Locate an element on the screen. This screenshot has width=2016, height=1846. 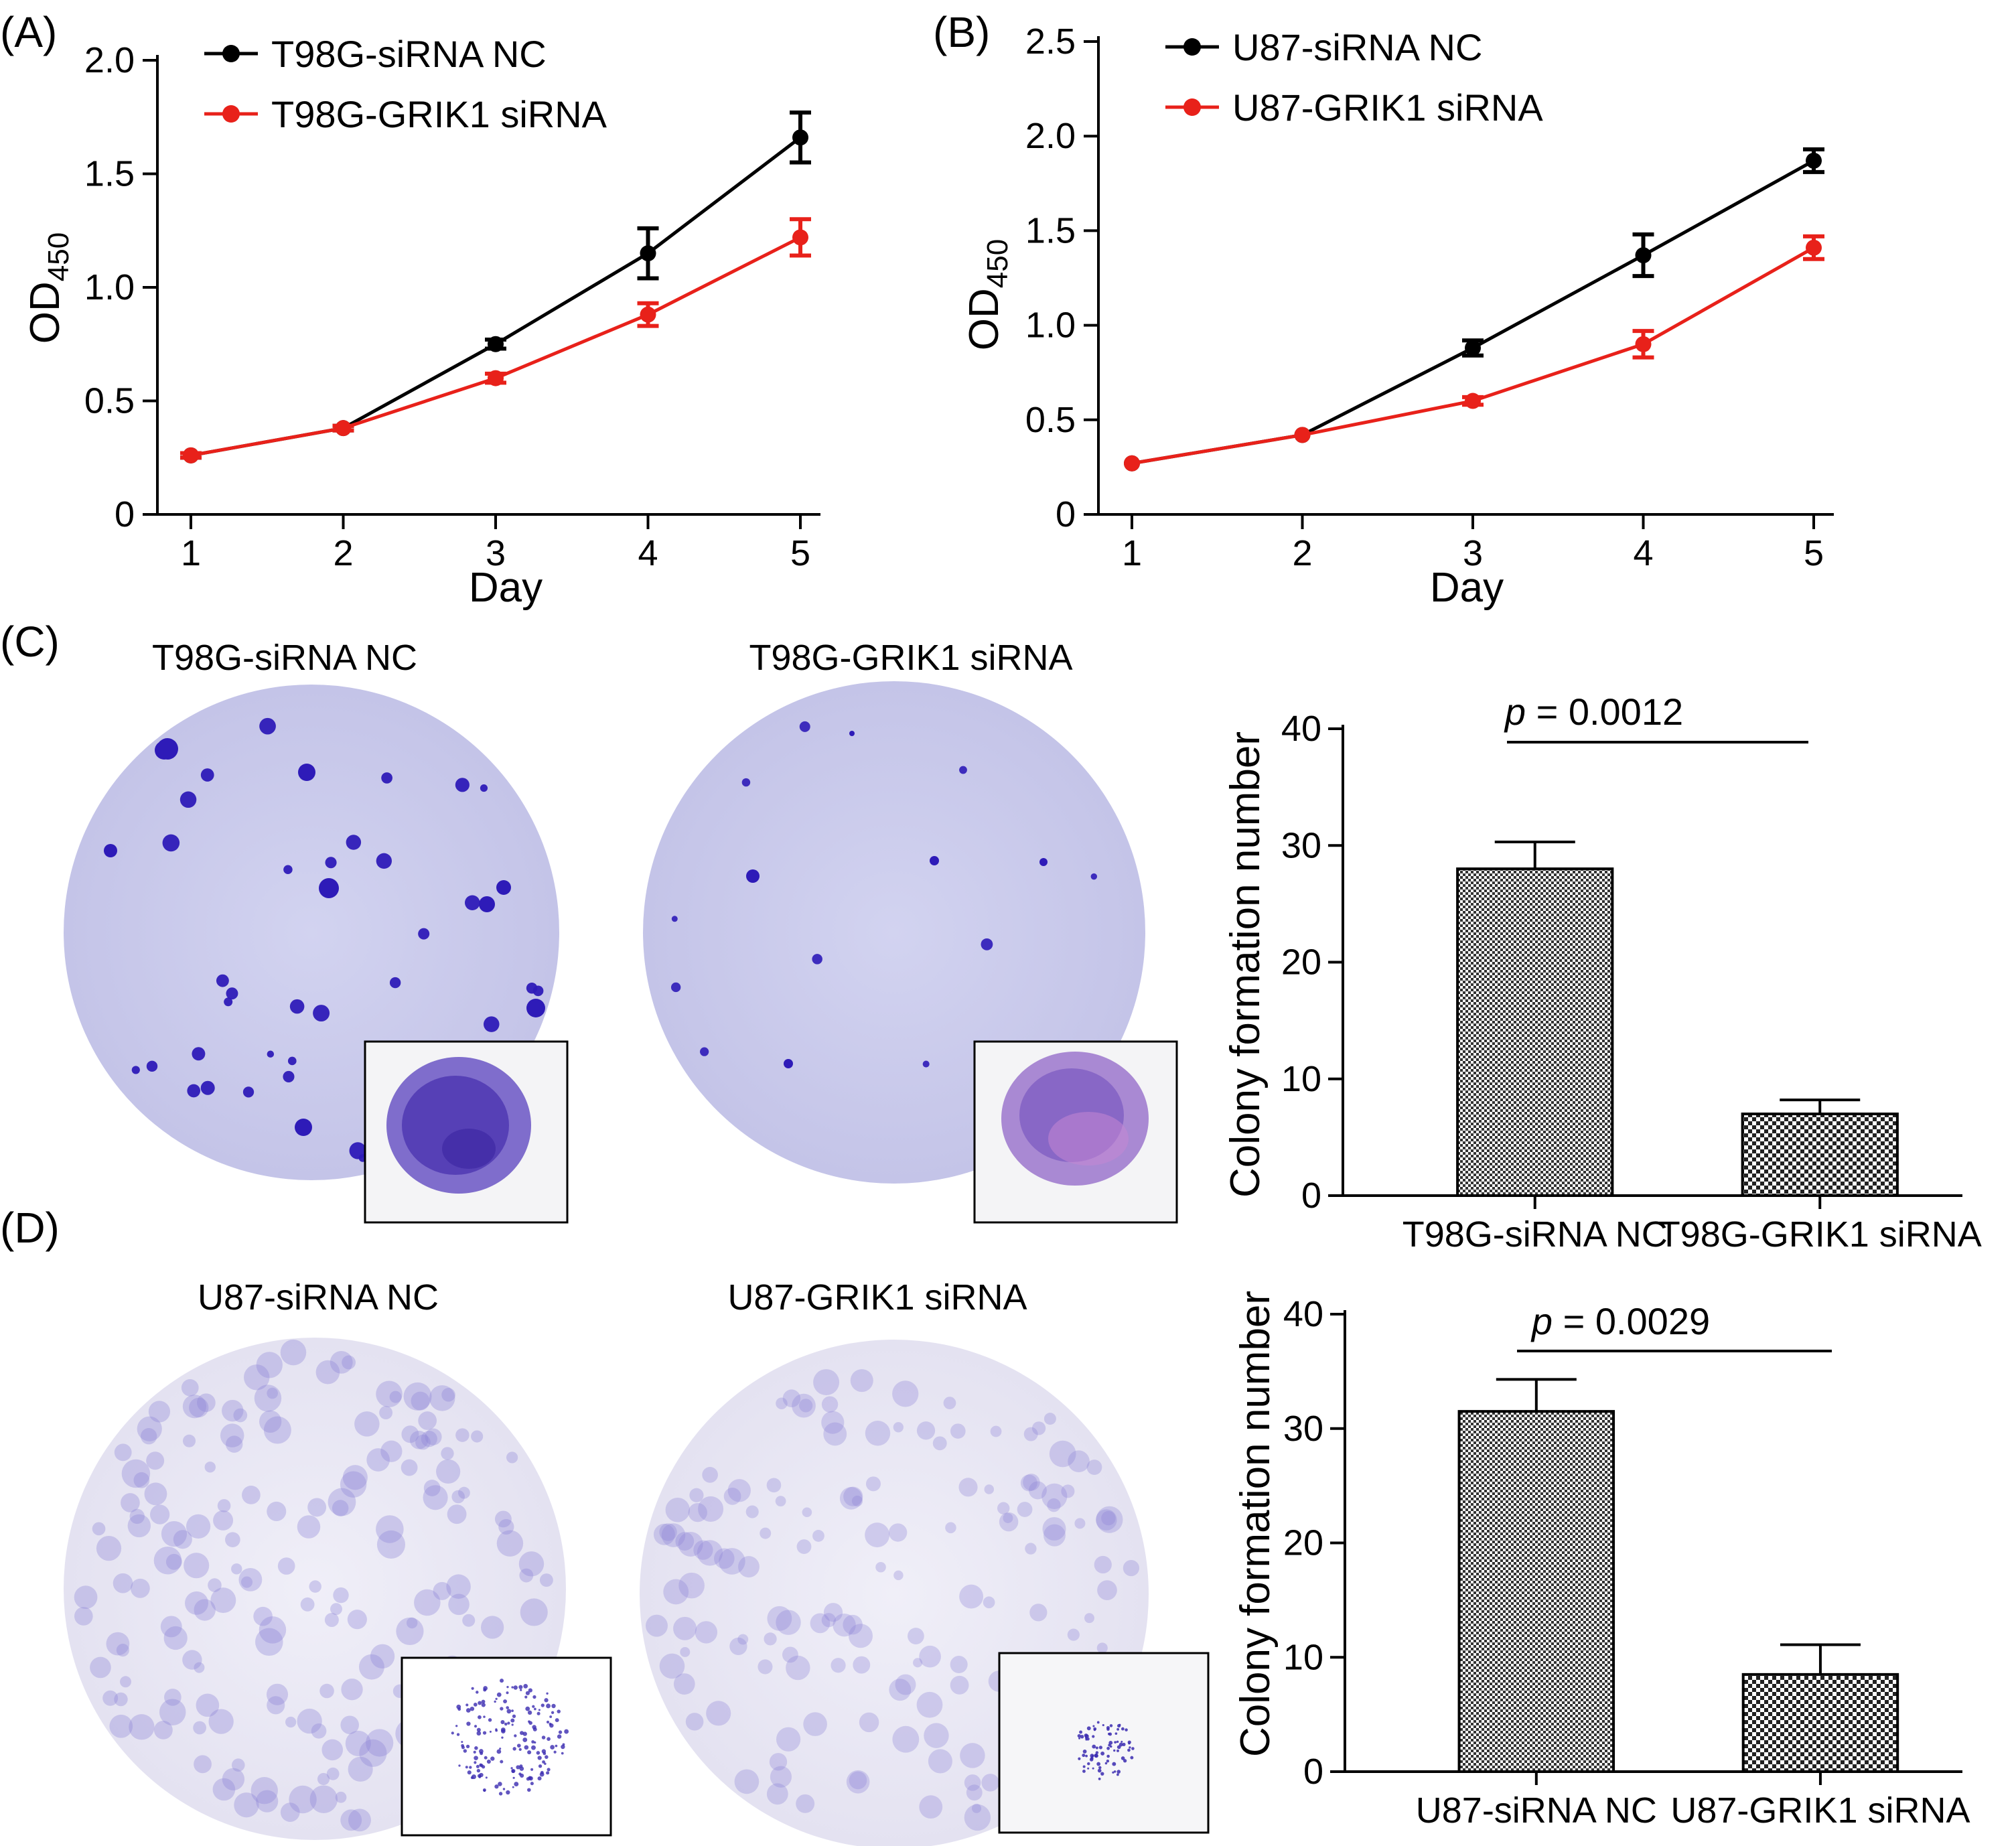
chart-a-series-nc-point is located at coordinates (800, 137).